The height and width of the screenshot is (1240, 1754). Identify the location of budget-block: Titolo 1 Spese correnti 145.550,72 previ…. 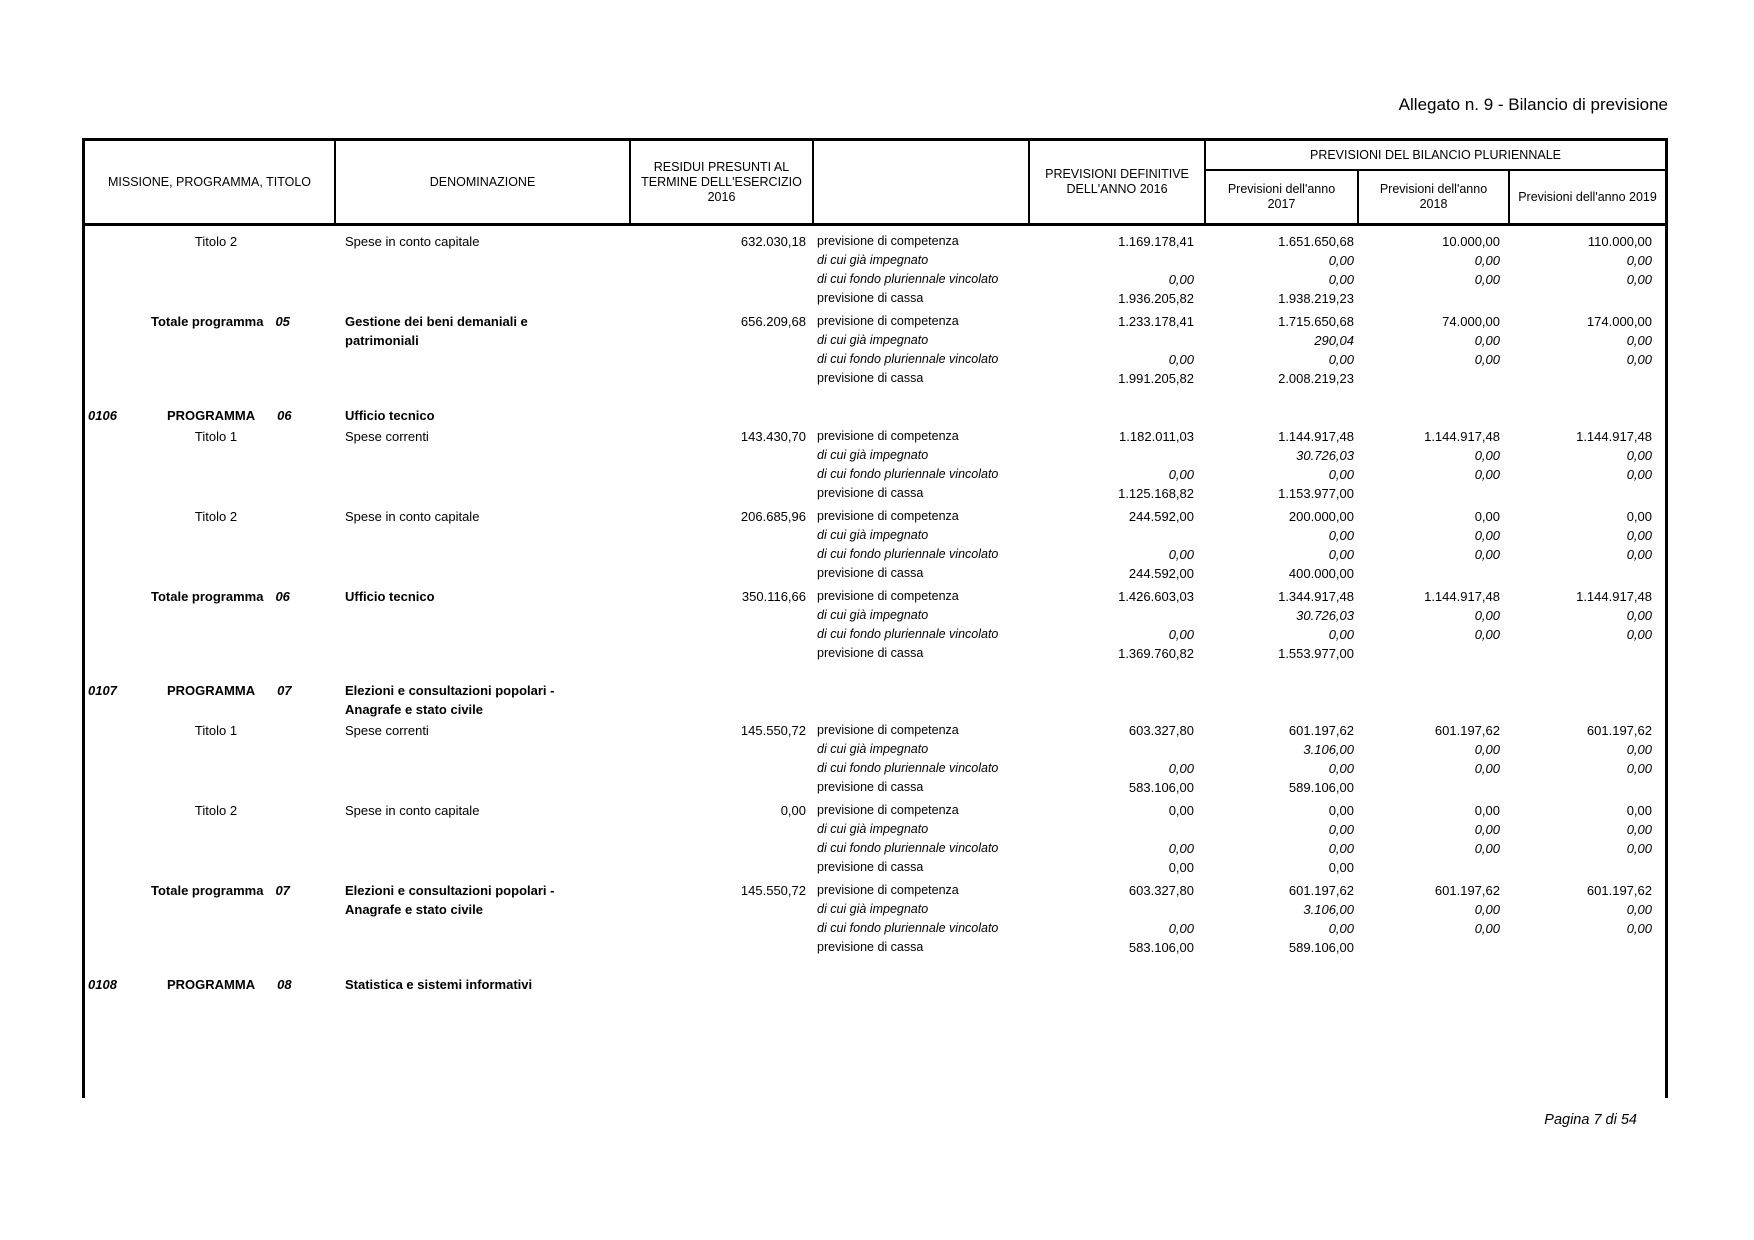
(875, 759).